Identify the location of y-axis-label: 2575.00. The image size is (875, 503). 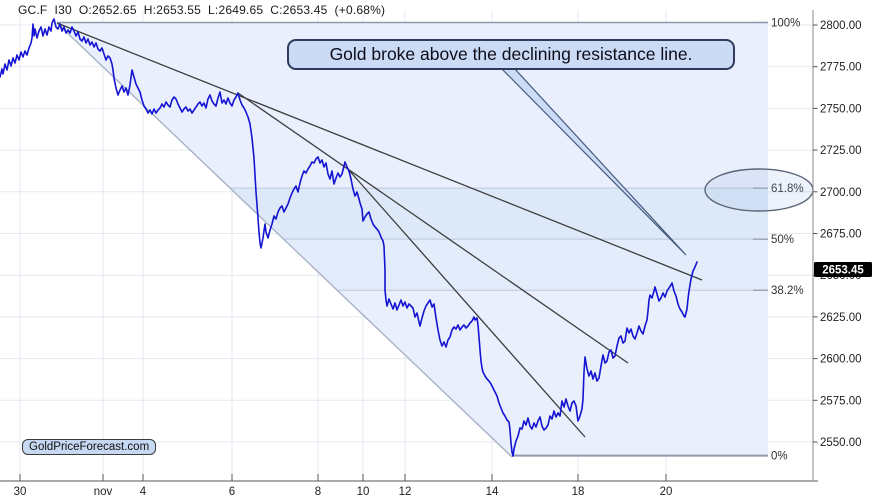
(841, 401).